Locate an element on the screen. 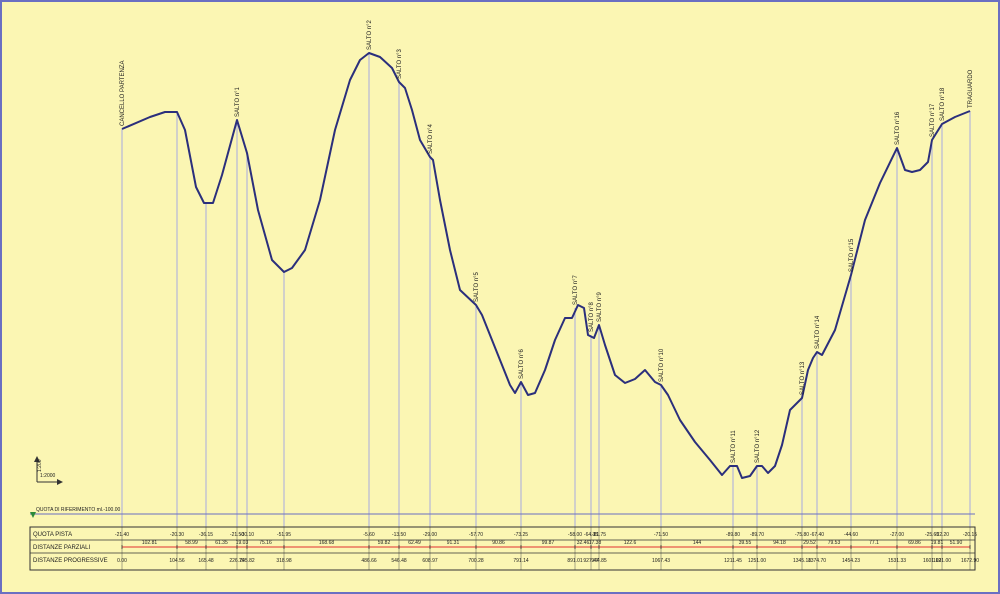 The height and width of the screenshot is (594, 1000). scale-marker: 1:200 1:2000 is located at coordinates (48, 470).